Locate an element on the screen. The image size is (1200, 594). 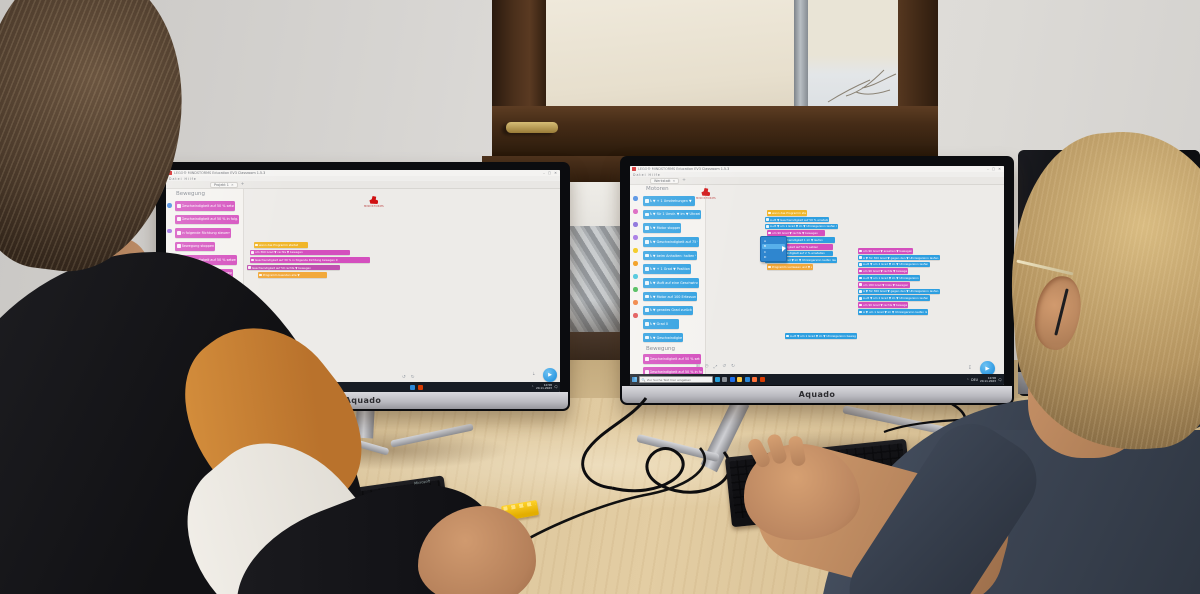
palette-block: A ▼ Motor stoppen is located at coordinates (662, 228).